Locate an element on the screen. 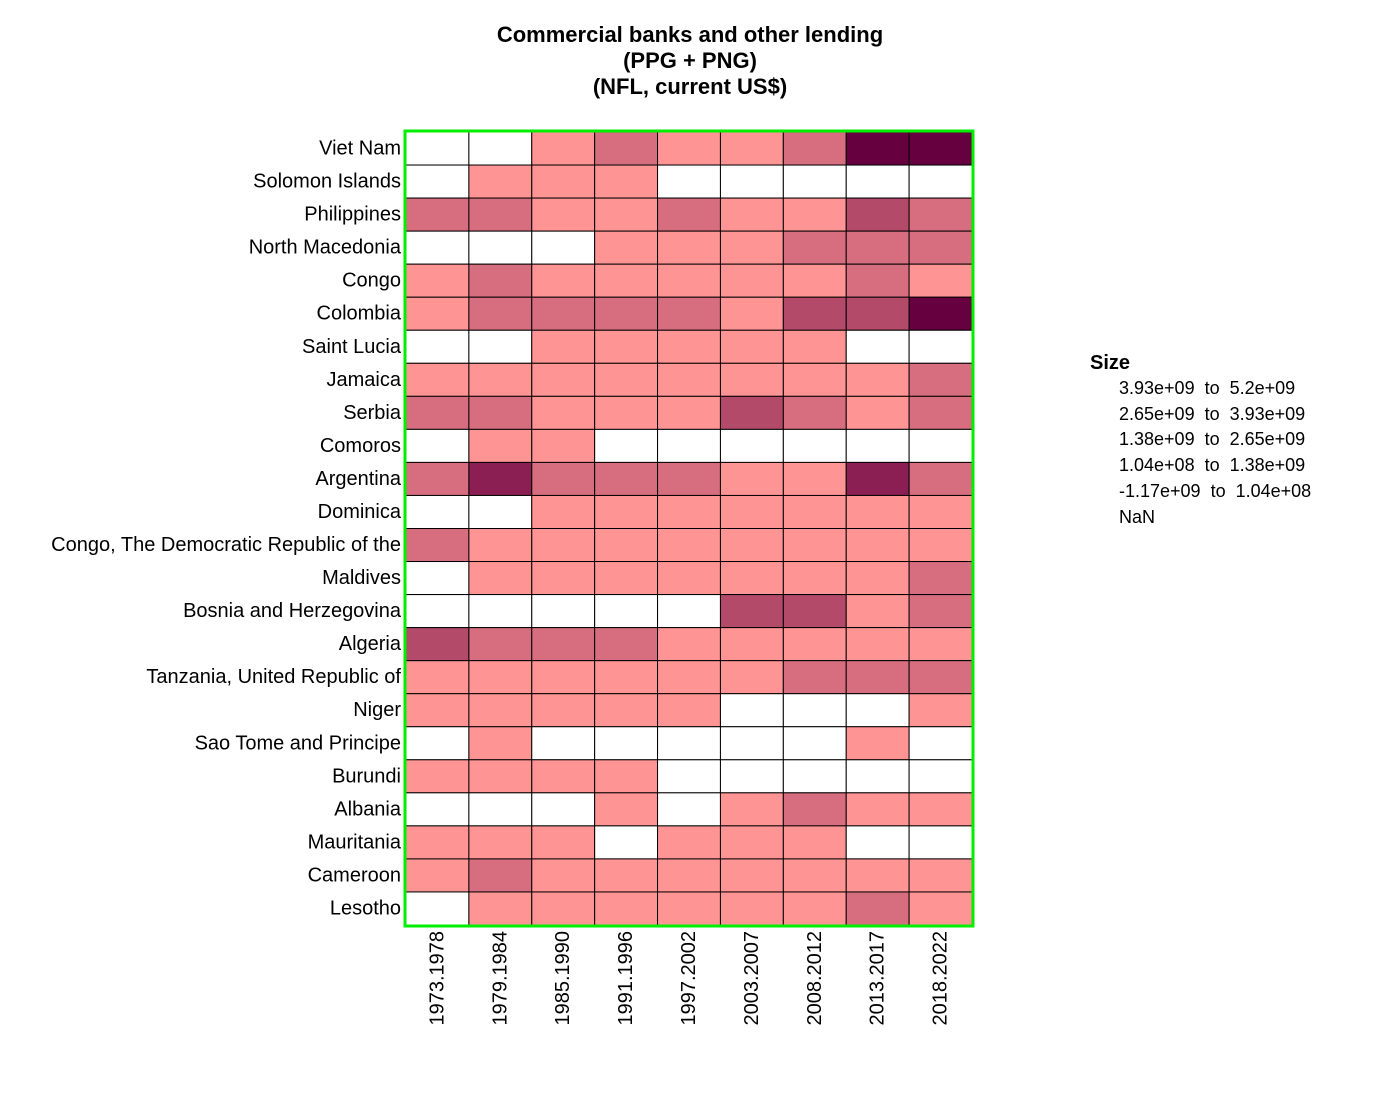 This screenshot has height=1100, width=1400. column-label: 2003.2007 is located at coordinates (752, 978).